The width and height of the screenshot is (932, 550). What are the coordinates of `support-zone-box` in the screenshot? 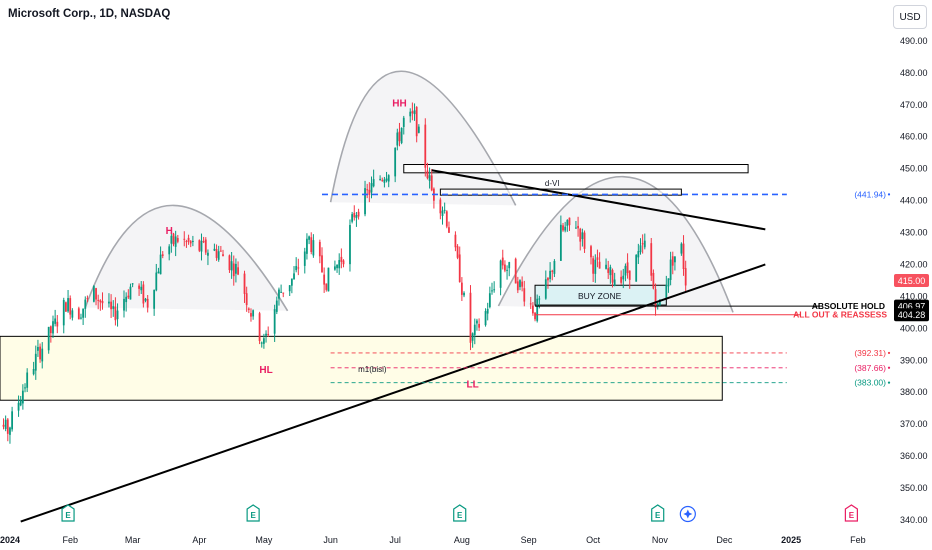 It's located at (361, 368).